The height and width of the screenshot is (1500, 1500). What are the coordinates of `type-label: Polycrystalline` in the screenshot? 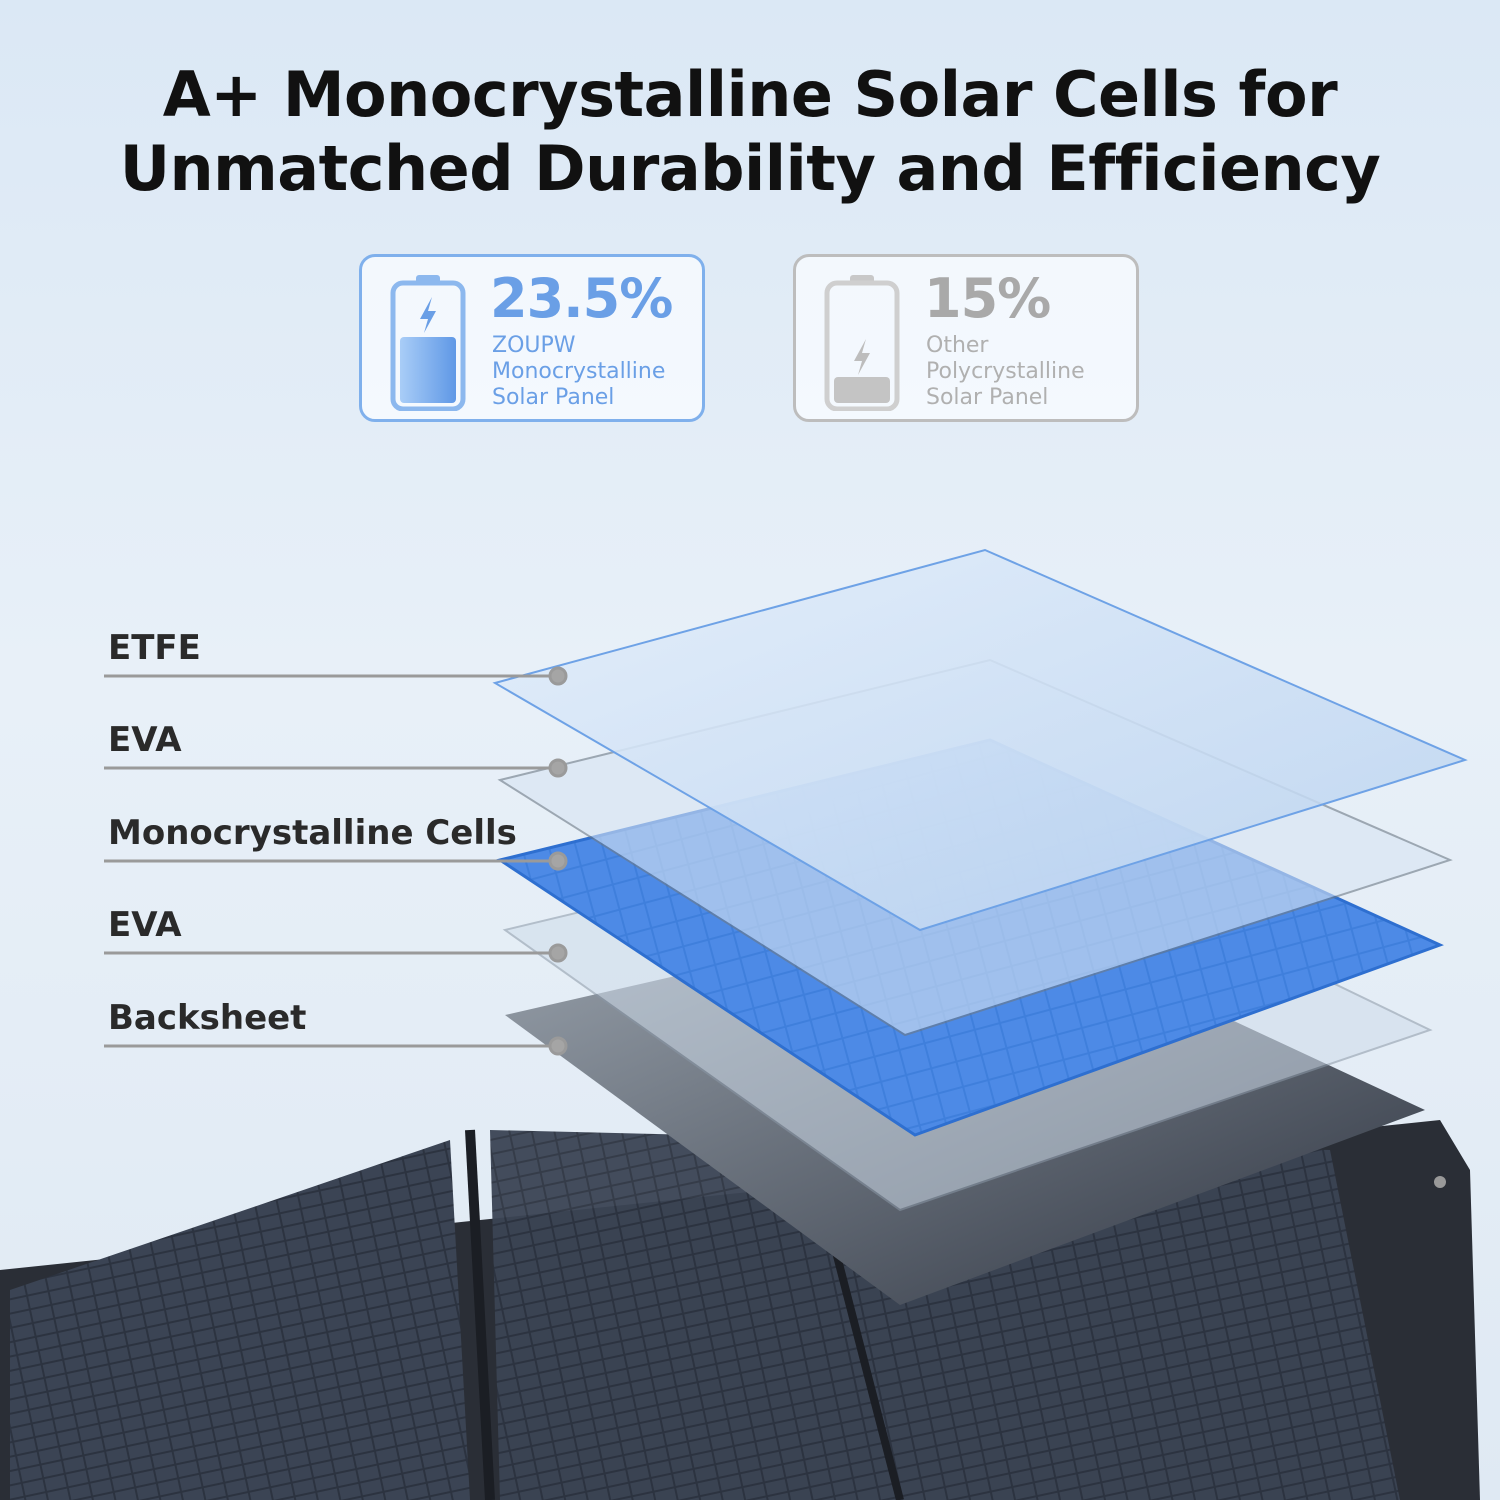 It's located at (1005, 371).